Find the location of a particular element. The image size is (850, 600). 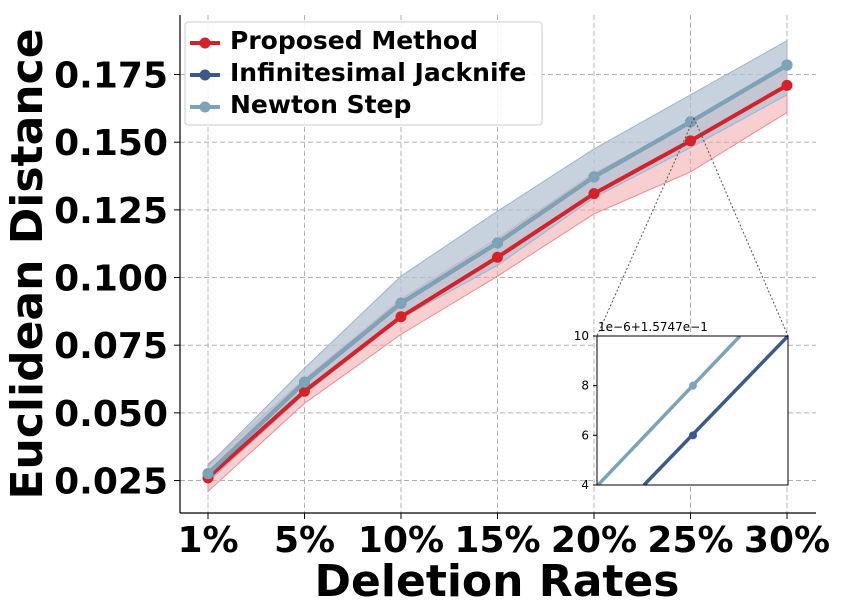

y-axis-title: Euclidean Distance is located at coordinates (27, 263).